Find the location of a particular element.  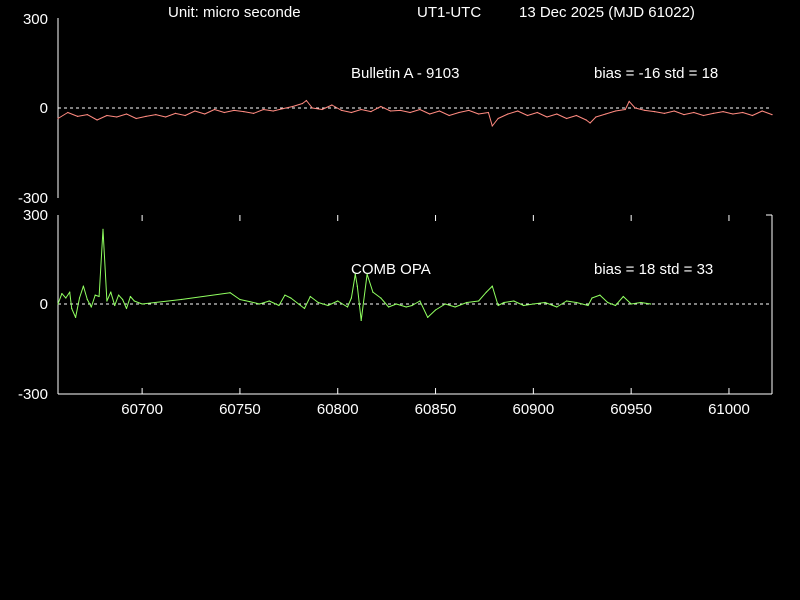

series-line-bulletin-a is located at coordinates (415, 113).